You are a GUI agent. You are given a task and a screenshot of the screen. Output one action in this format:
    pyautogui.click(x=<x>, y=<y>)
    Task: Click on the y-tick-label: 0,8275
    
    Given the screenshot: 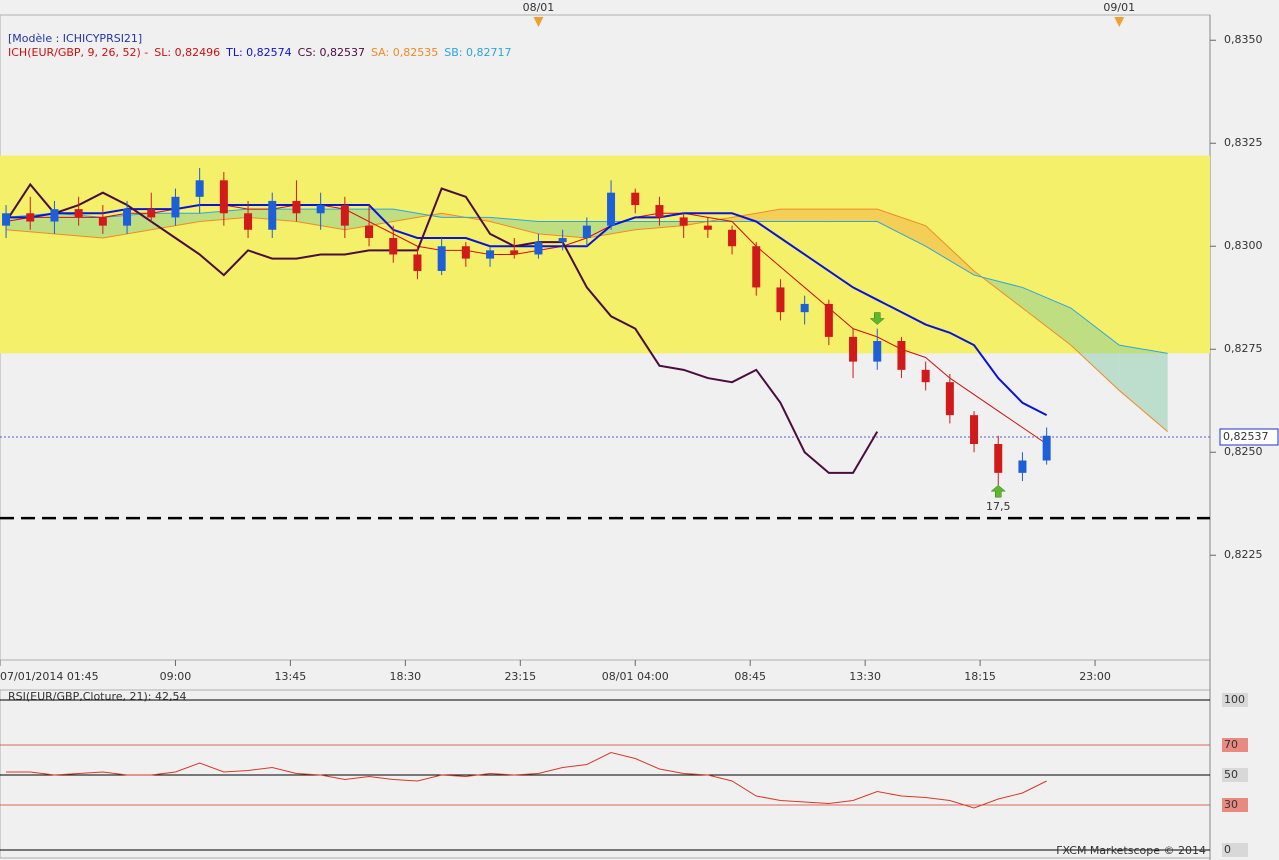 What is the action you would take?
    pyautogui.click(x=1243, y=348)
    